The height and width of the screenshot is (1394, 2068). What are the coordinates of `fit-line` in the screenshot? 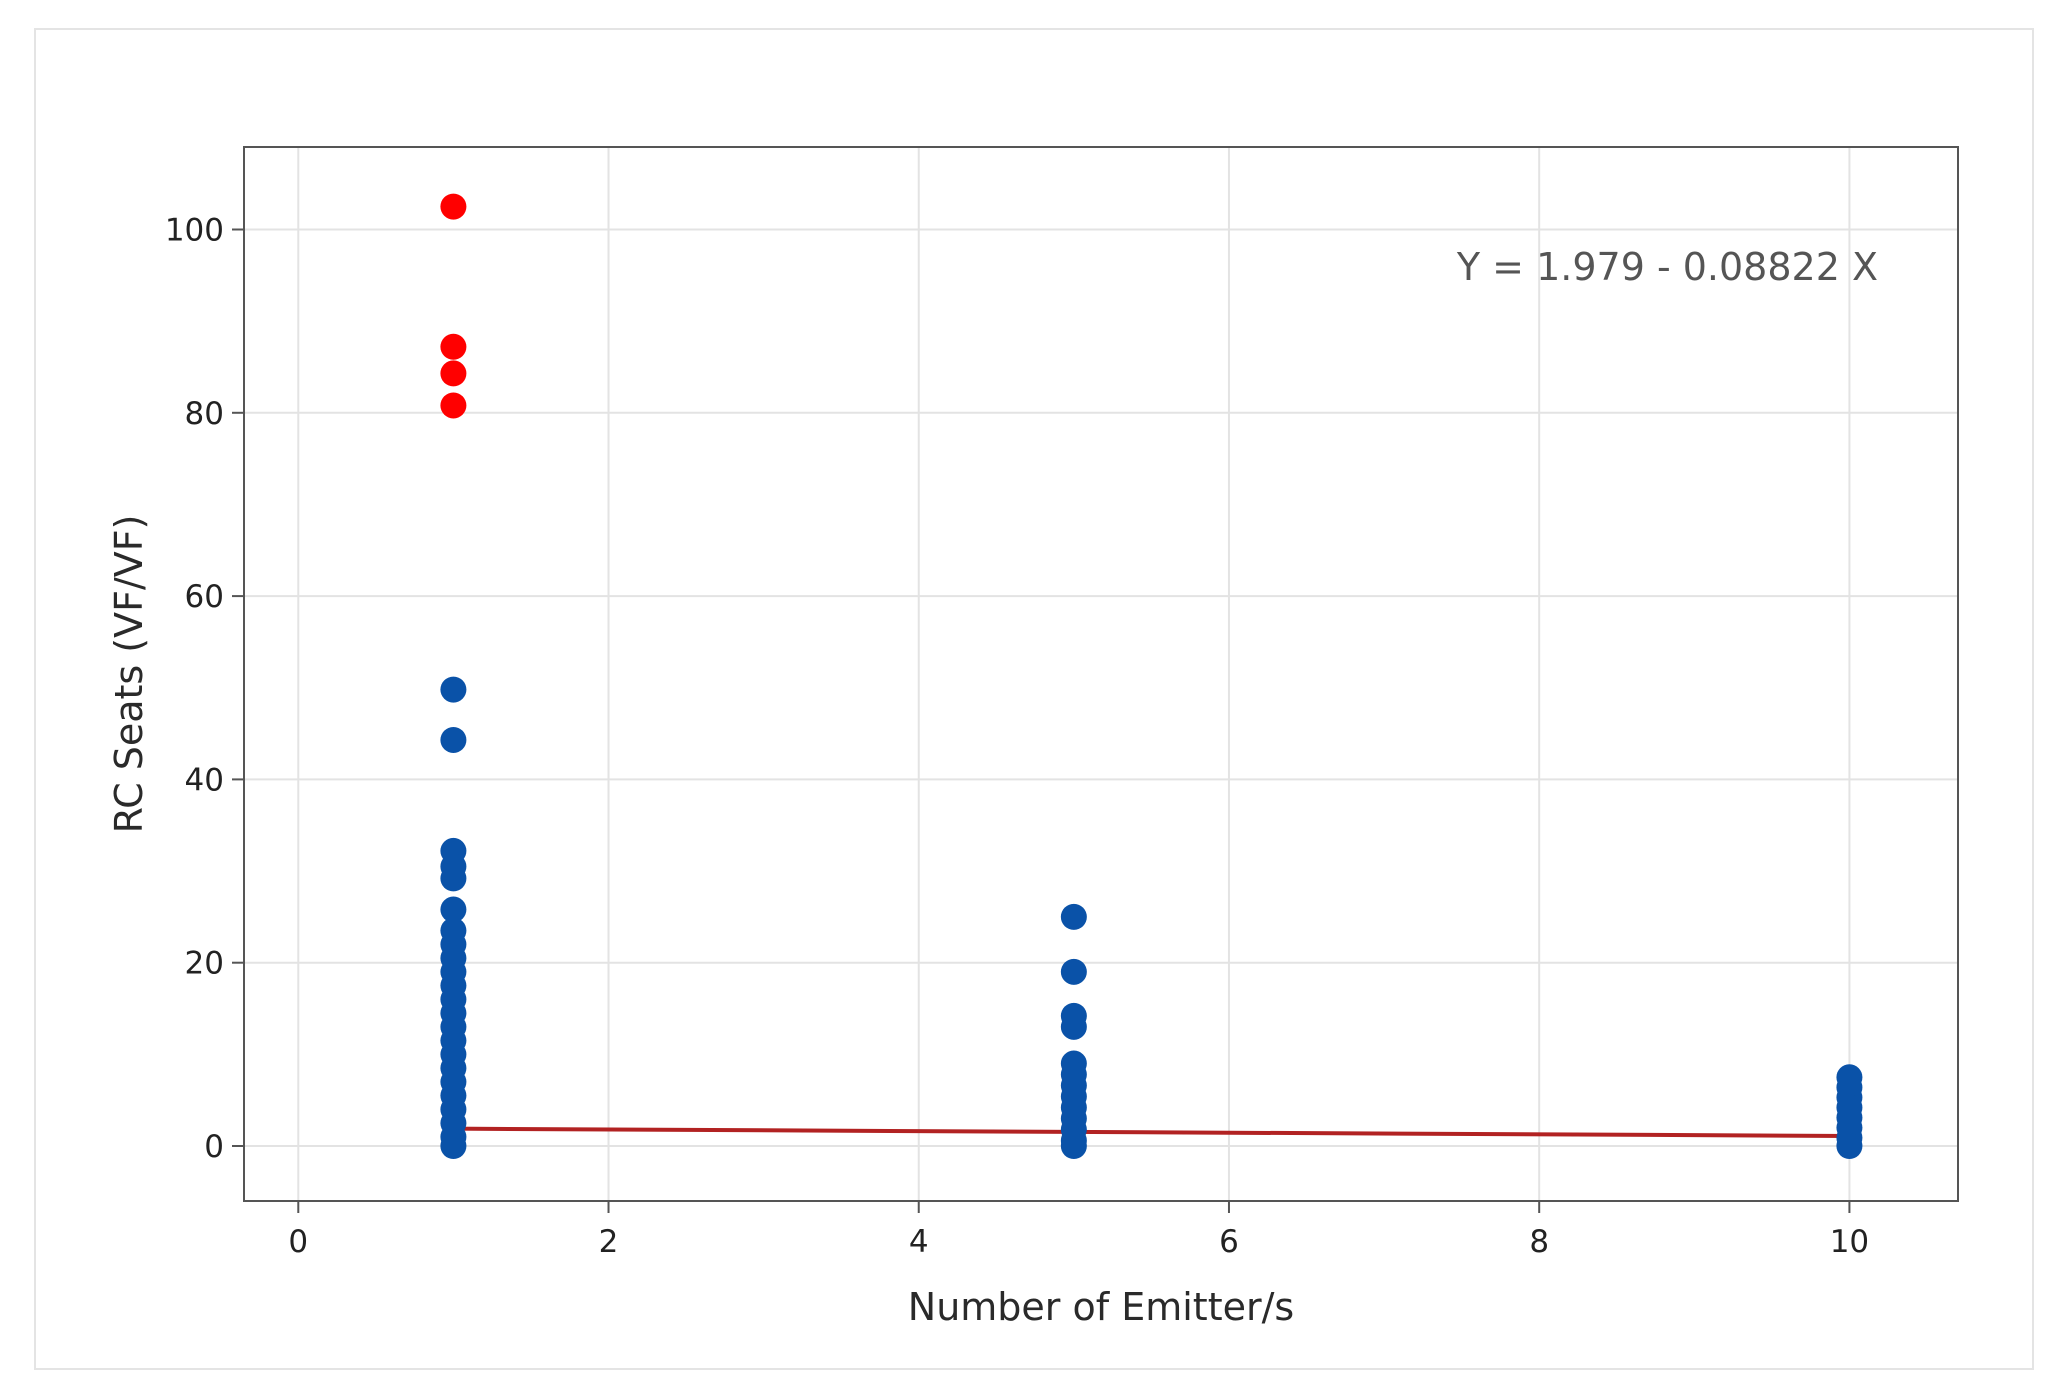 It's located at (1151, 1132).